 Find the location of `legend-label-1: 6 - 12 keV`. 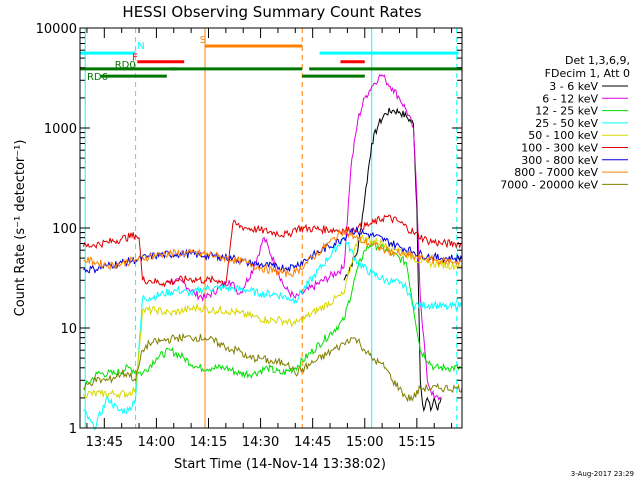

legend-label-1: 6 - 12 keV is located at coordinates (570, 98).